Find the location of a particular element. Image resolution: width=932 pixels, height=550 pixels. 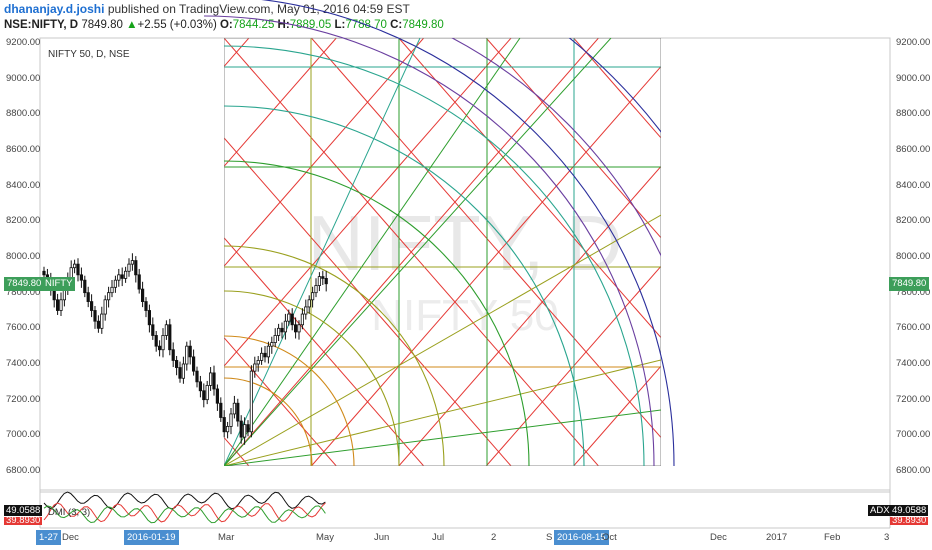

price-tick-right: 8400.00 is located at coordinates (913, 185).